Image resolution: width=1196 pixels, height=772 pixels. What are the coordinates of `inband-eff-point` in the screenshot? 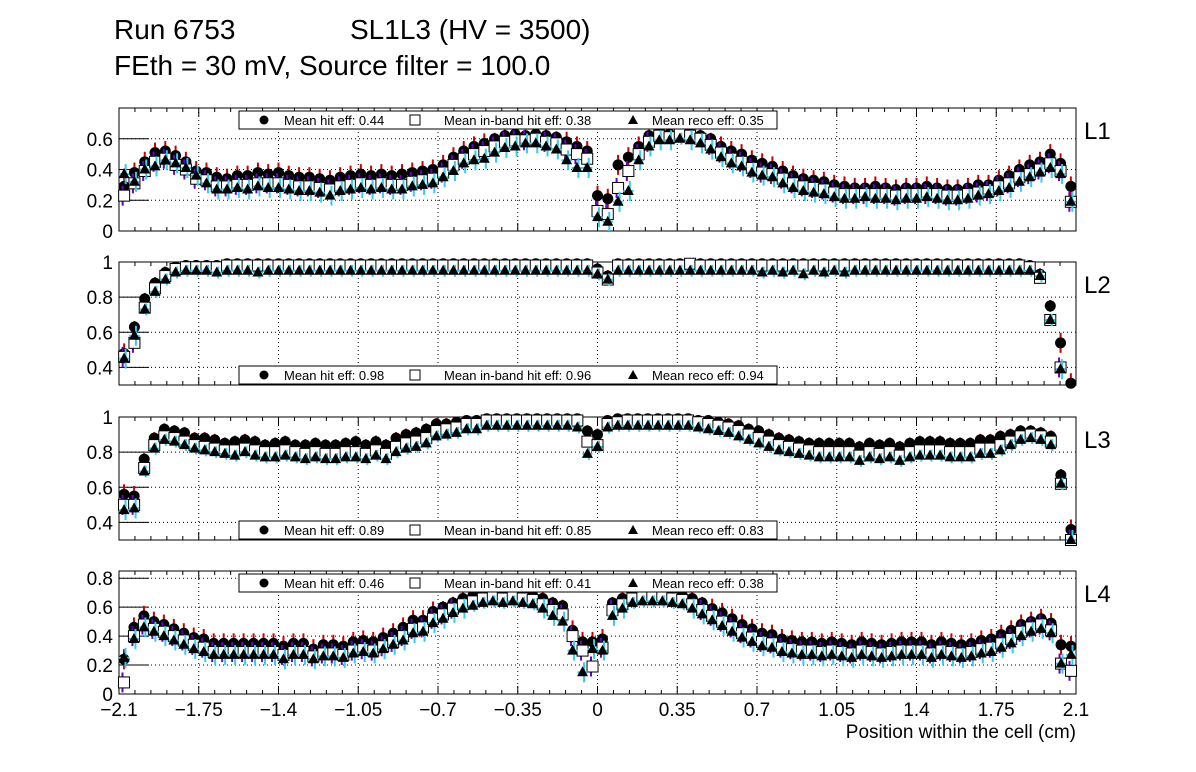 It's located at (592, 666).